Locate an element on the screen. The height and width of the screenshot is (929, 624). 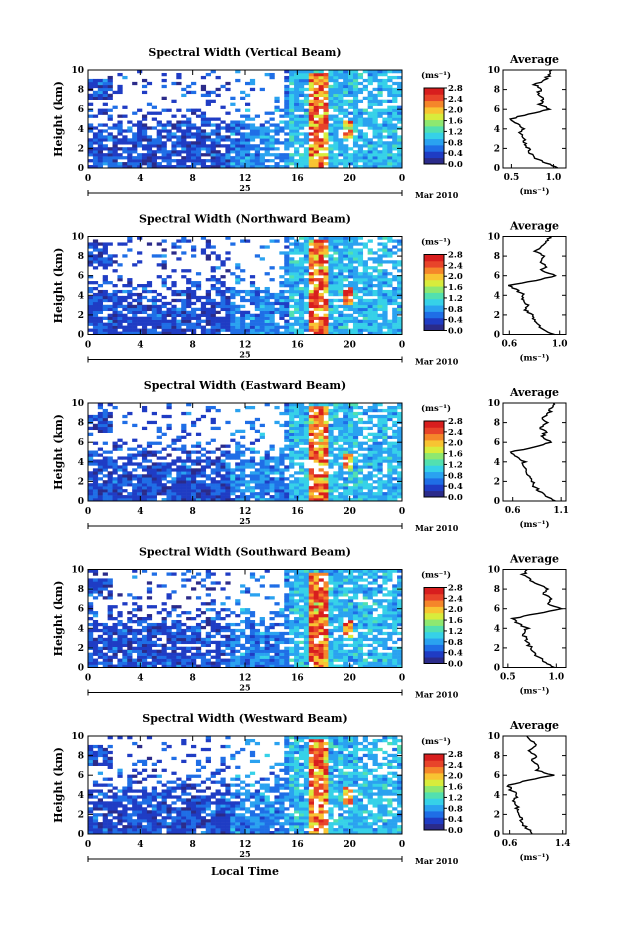
colorbar-tick-label: 0.4 is located at coordinates (455, 487).